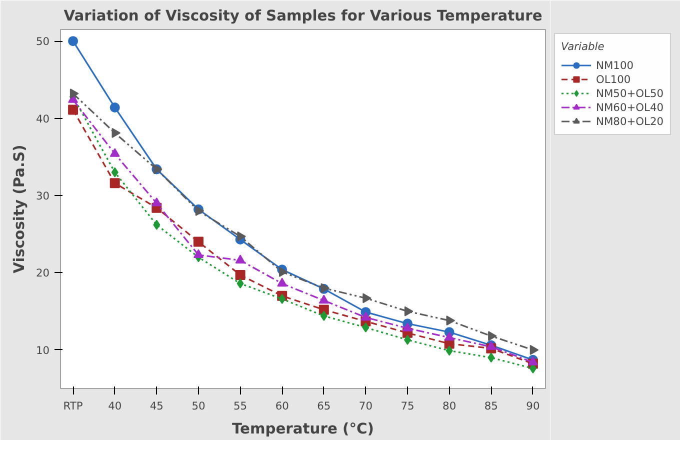  What do you see at coordinates (282, 406) in the screenshot?
I see `x-tick-label: 60` at bounding box center [282, 406].